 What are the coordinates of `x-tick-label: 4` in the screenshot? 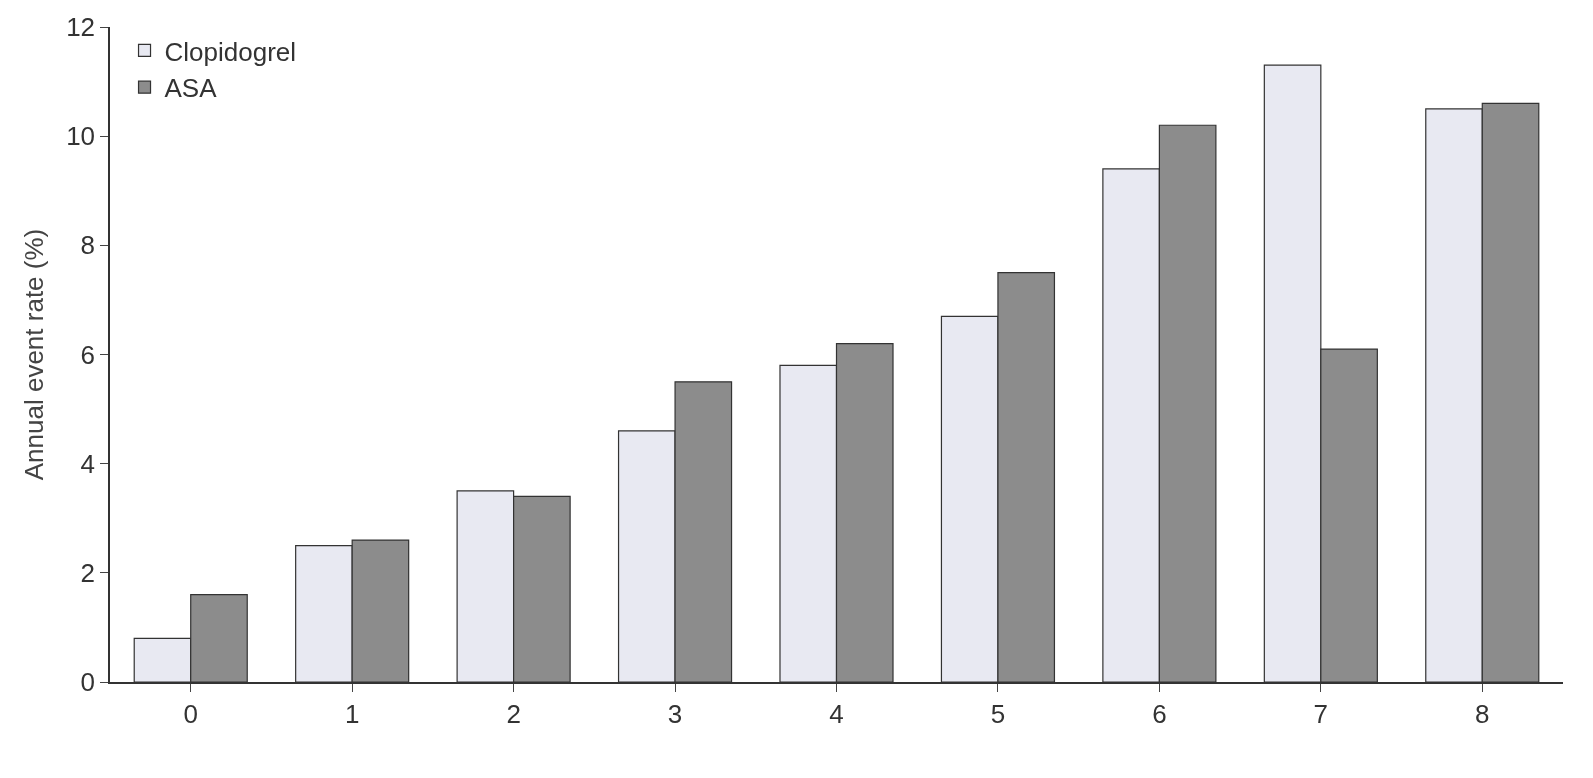 It's located at (836, 713).